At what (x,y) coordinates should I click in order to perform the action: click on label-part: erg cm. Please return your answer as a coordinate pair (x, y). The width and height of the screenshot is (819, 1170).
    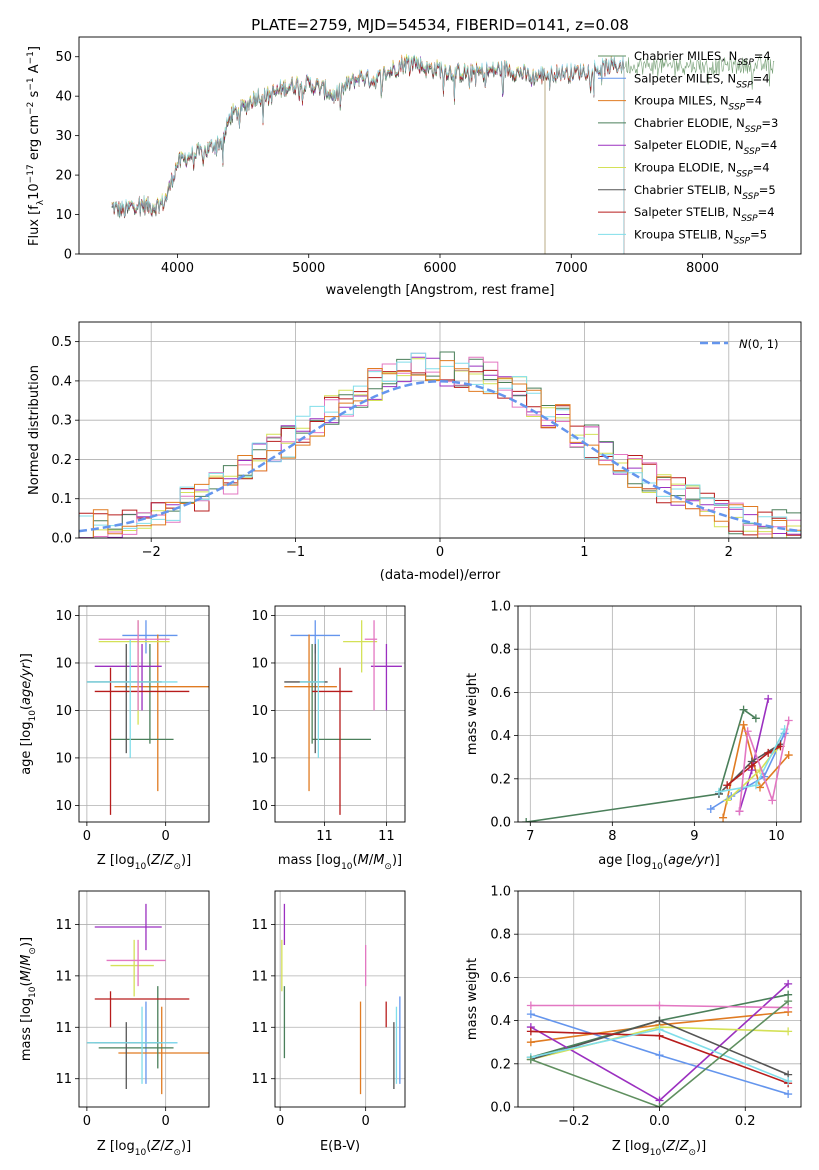
    Looking at the image, I should click on (34, 139).